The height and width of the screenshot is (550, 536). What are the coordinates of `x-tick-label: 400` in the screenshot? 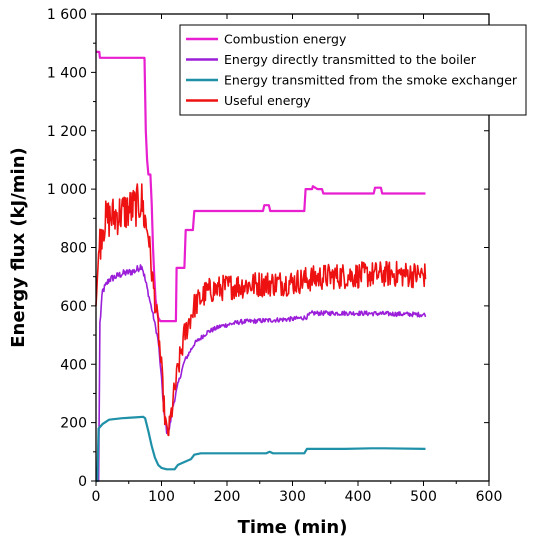 It's located at (358, 497).